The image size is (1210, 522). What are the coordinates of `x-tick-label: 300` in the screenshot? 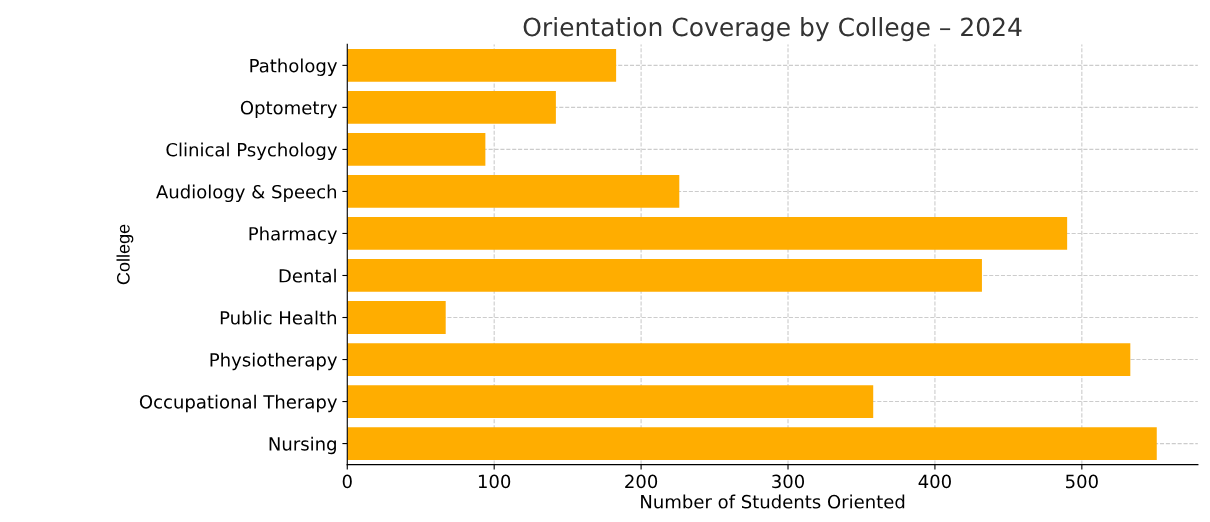 It's located at (788, 481).